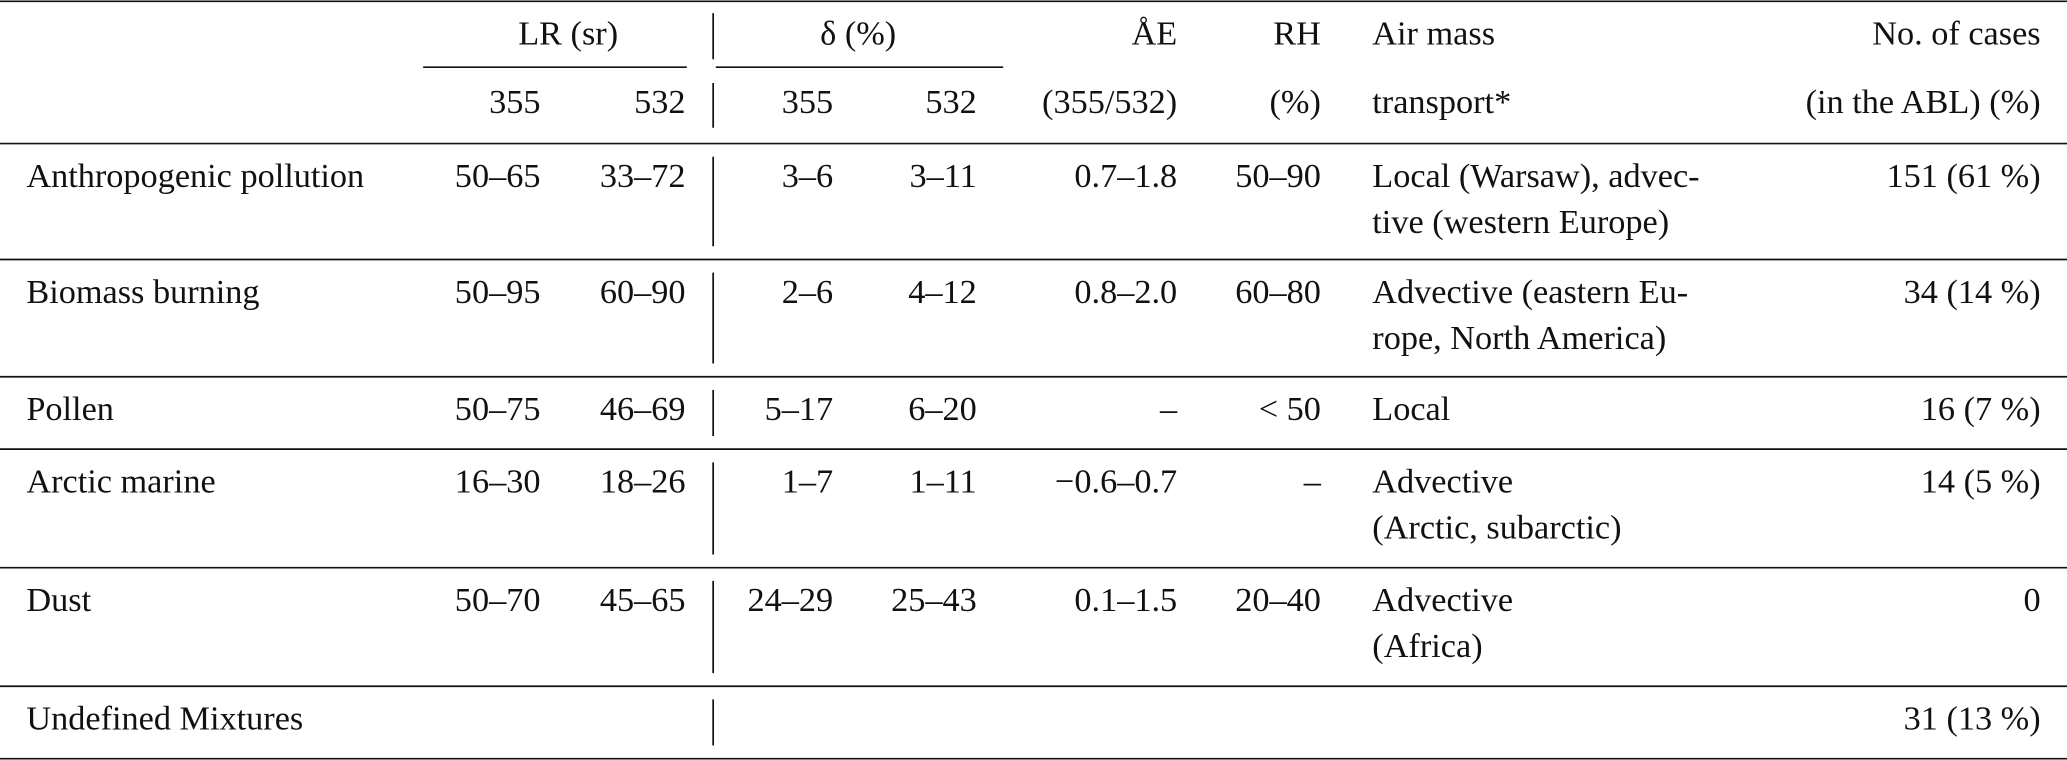 The width and height of the screenshot is (2067, 760). Describe the element at coordinates (1535, 176) in the screenshot. I see `transport-cell: Local (Warsaw), advec-` at that location.